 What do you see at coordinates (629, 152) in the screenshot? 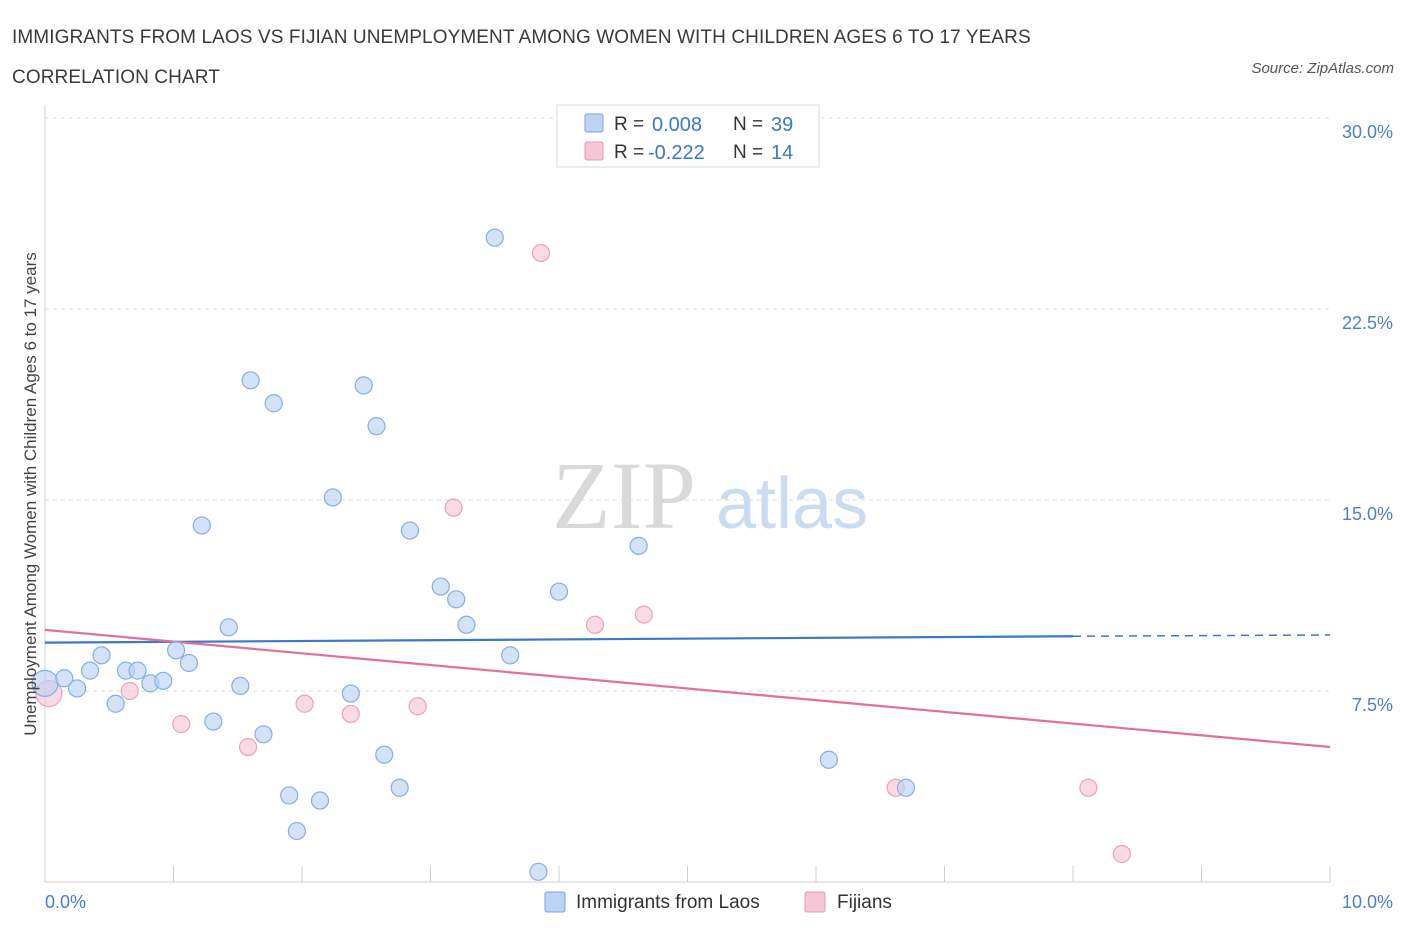
I see `legend-r-label-2: R =` at bounding box center [629, 152].